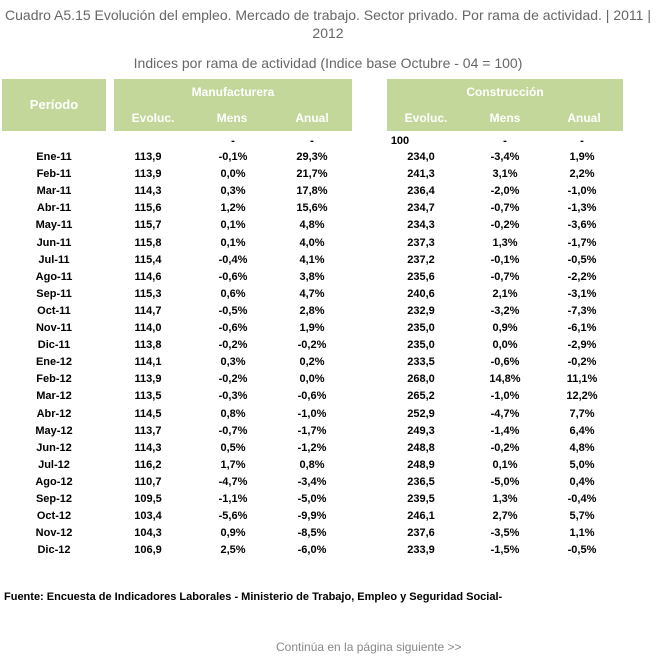 Image resolution: width=656 pixels, height=672 pixels. I want to click on cell-manuf-anual: 1,9%, so click(312, 328).